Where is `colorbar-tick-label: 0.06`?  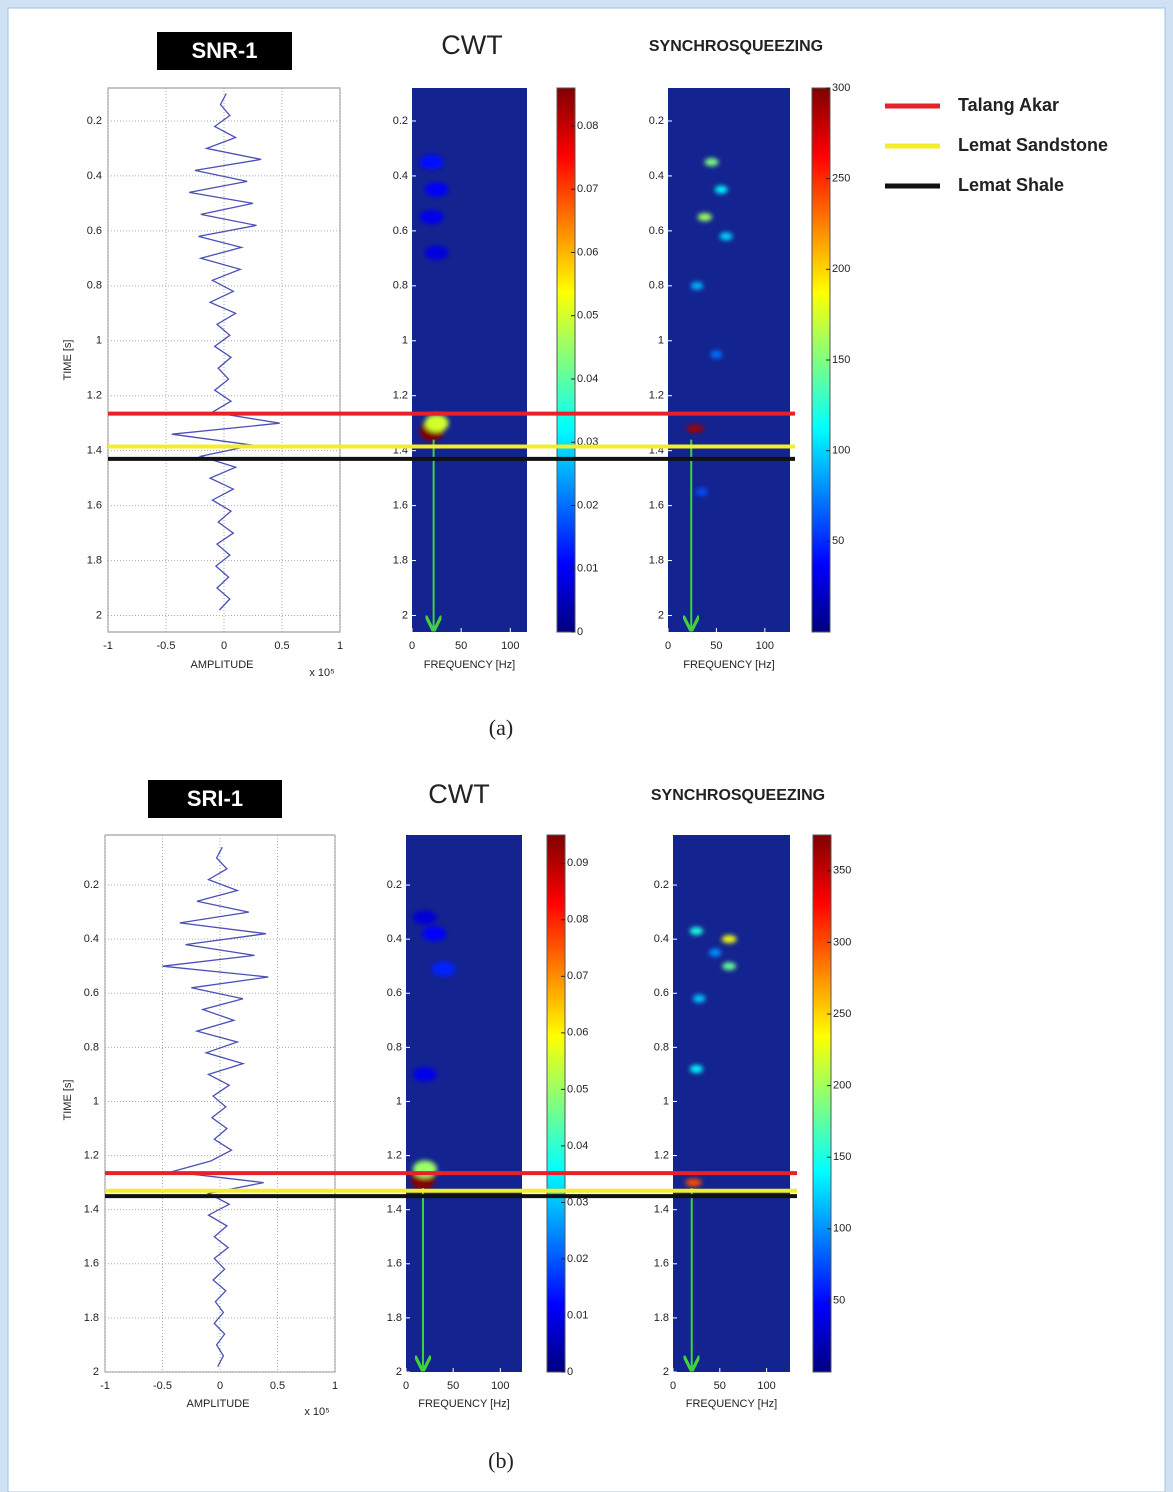 colorbar-tick-label: 0.06 is located at coordinates (587, 252).